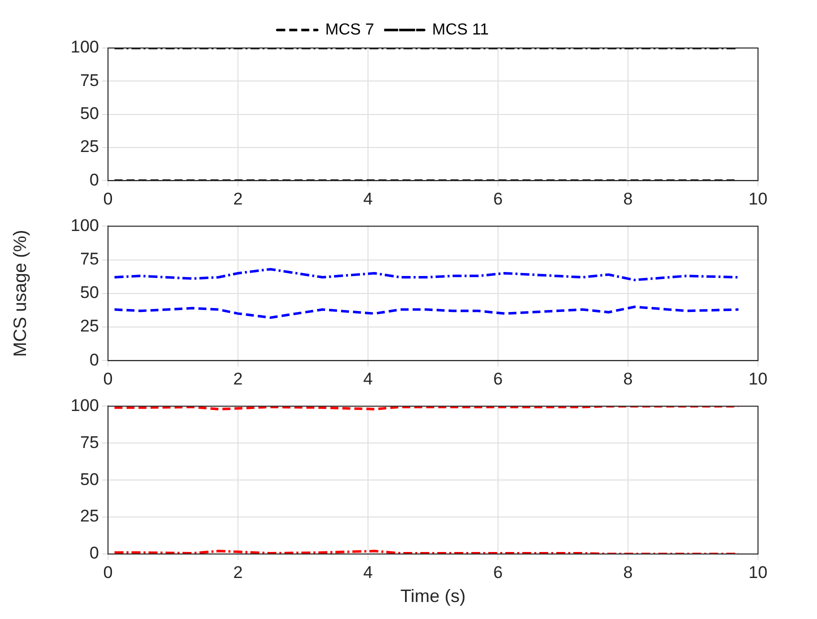 This screenshot has height=619, width=817. I want to click on x-axis-title: Time (s), so click(433, 596).